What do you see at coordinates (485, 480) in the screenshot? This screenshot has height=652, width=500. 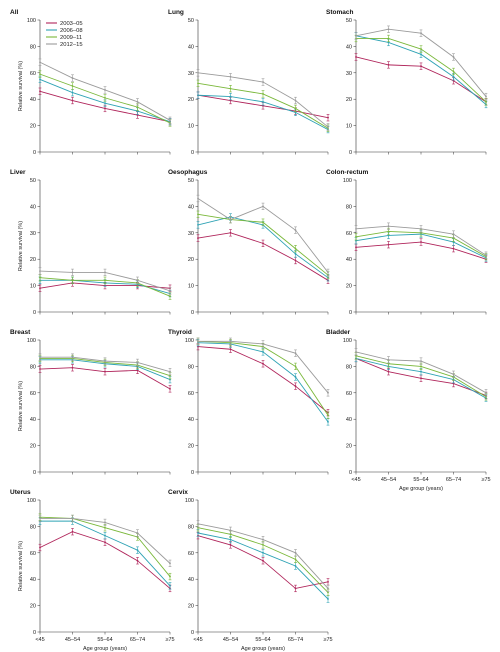 I see `x-tick-label: ≥75` at bounding box center [485, 480].